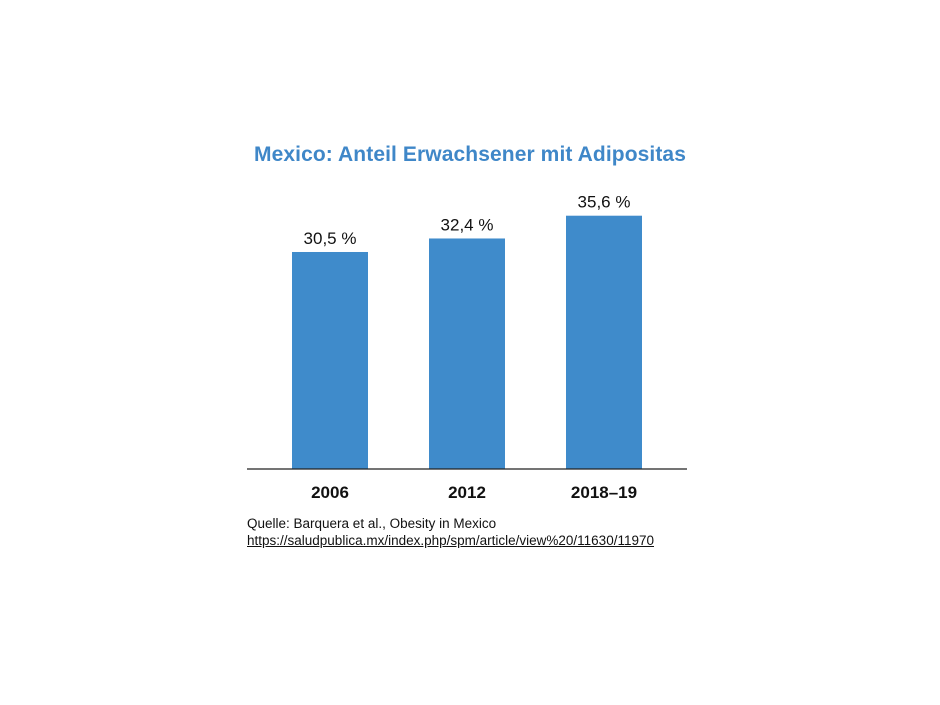  I want to click on bars-layer, so click(467, 342).